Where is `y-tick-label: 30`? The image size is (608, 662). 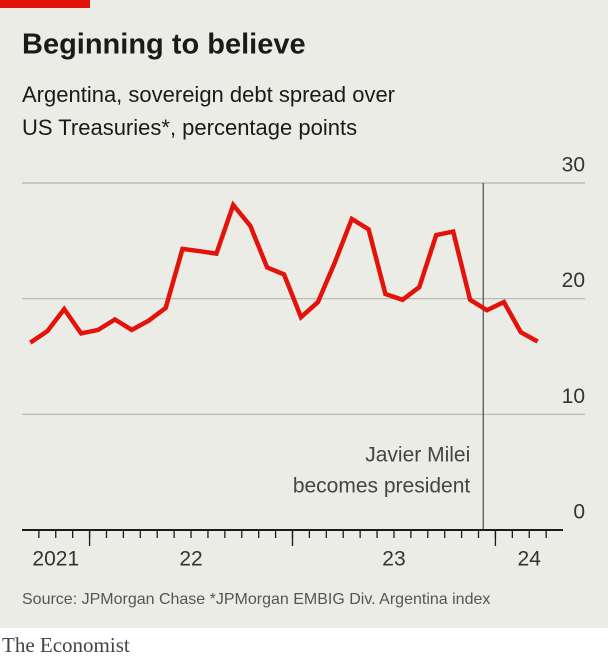
y-tick-label: 30 is located at coordinates (573, 165).